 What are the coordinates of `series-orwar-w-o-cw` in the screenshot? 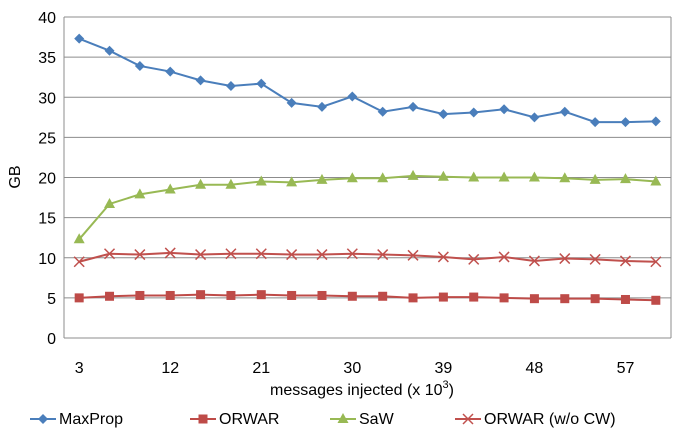 It's located at (367, 257).